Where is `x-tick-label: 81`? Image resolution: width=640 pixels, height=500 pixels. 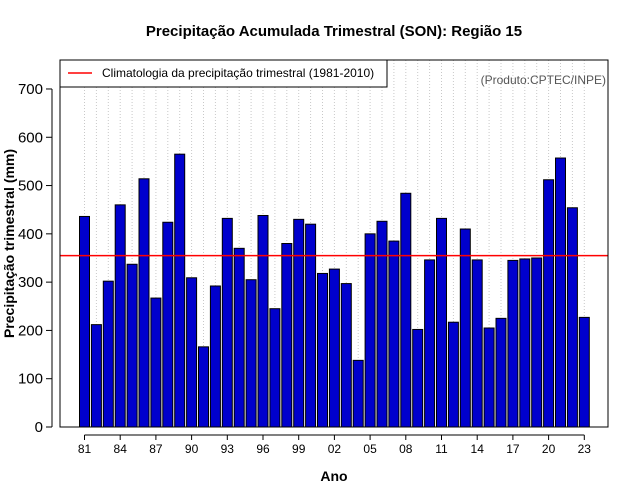
x-tick-label: 81 is located at coordinates (85, 449).